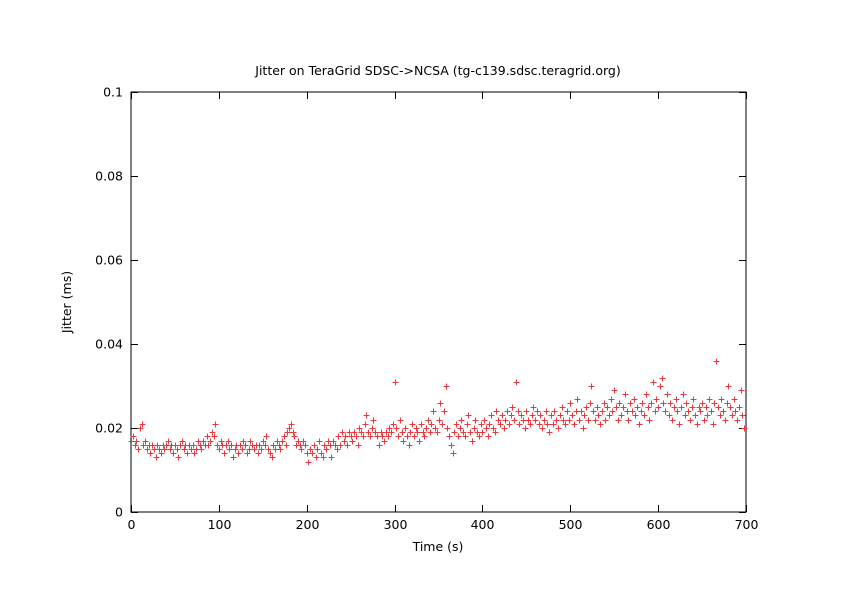  Describe the element at coordinates (571, 524) in the screenshot. I see `x-tick-label: 500` at that location.